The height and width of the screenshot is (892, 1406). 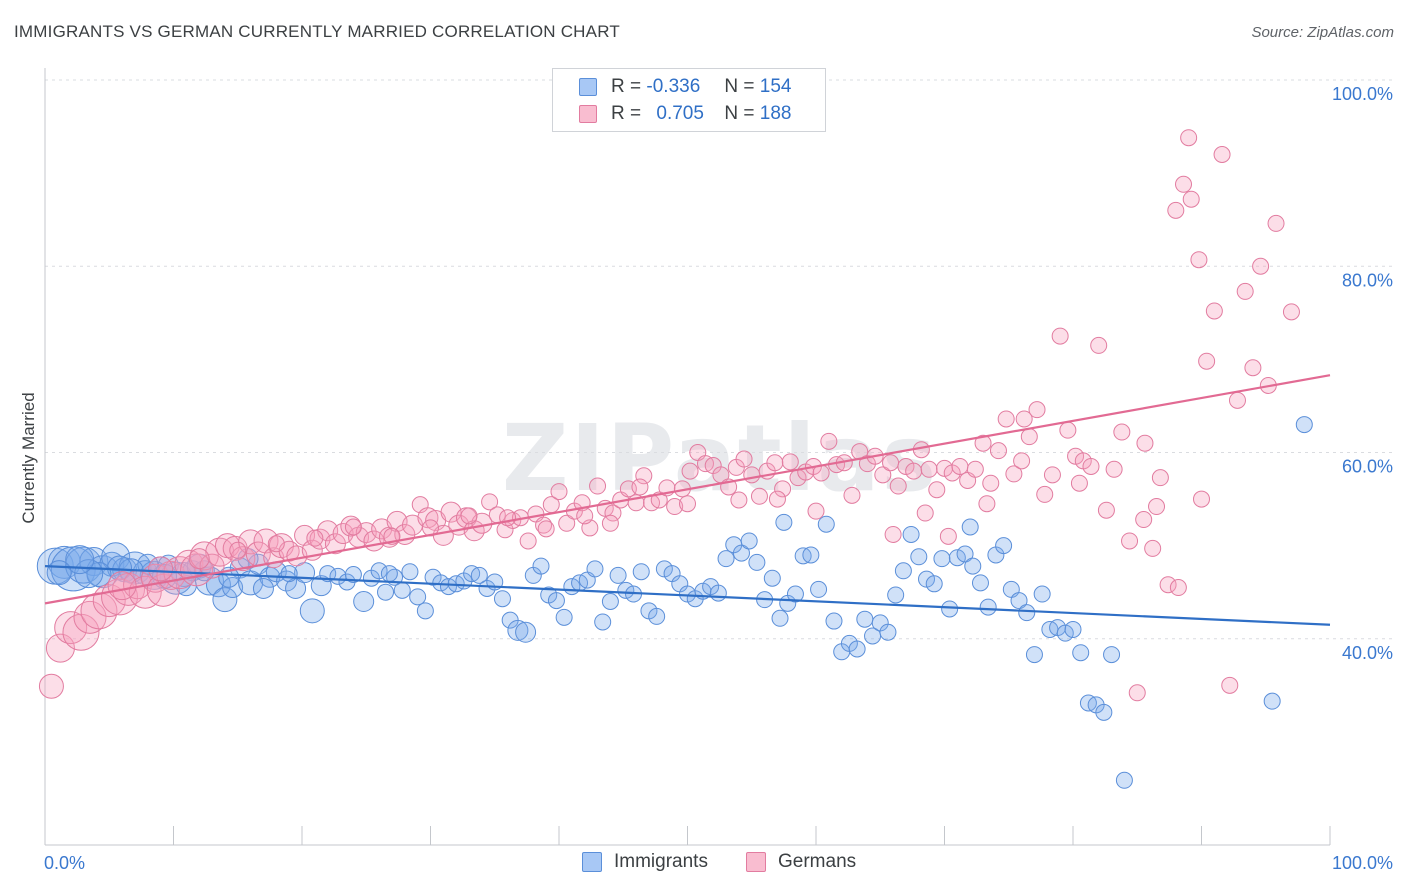 What do you see at coordinates (588, 114) in the screenshot?
I see `germans-swatch` at bounding box center [588, 114].